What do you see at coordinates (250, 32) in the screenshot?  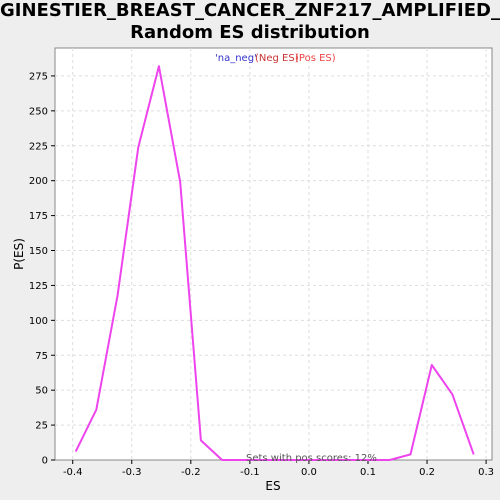 I see `chart-title-line-2: Random ES distribution` at bounding box center [250, 32].